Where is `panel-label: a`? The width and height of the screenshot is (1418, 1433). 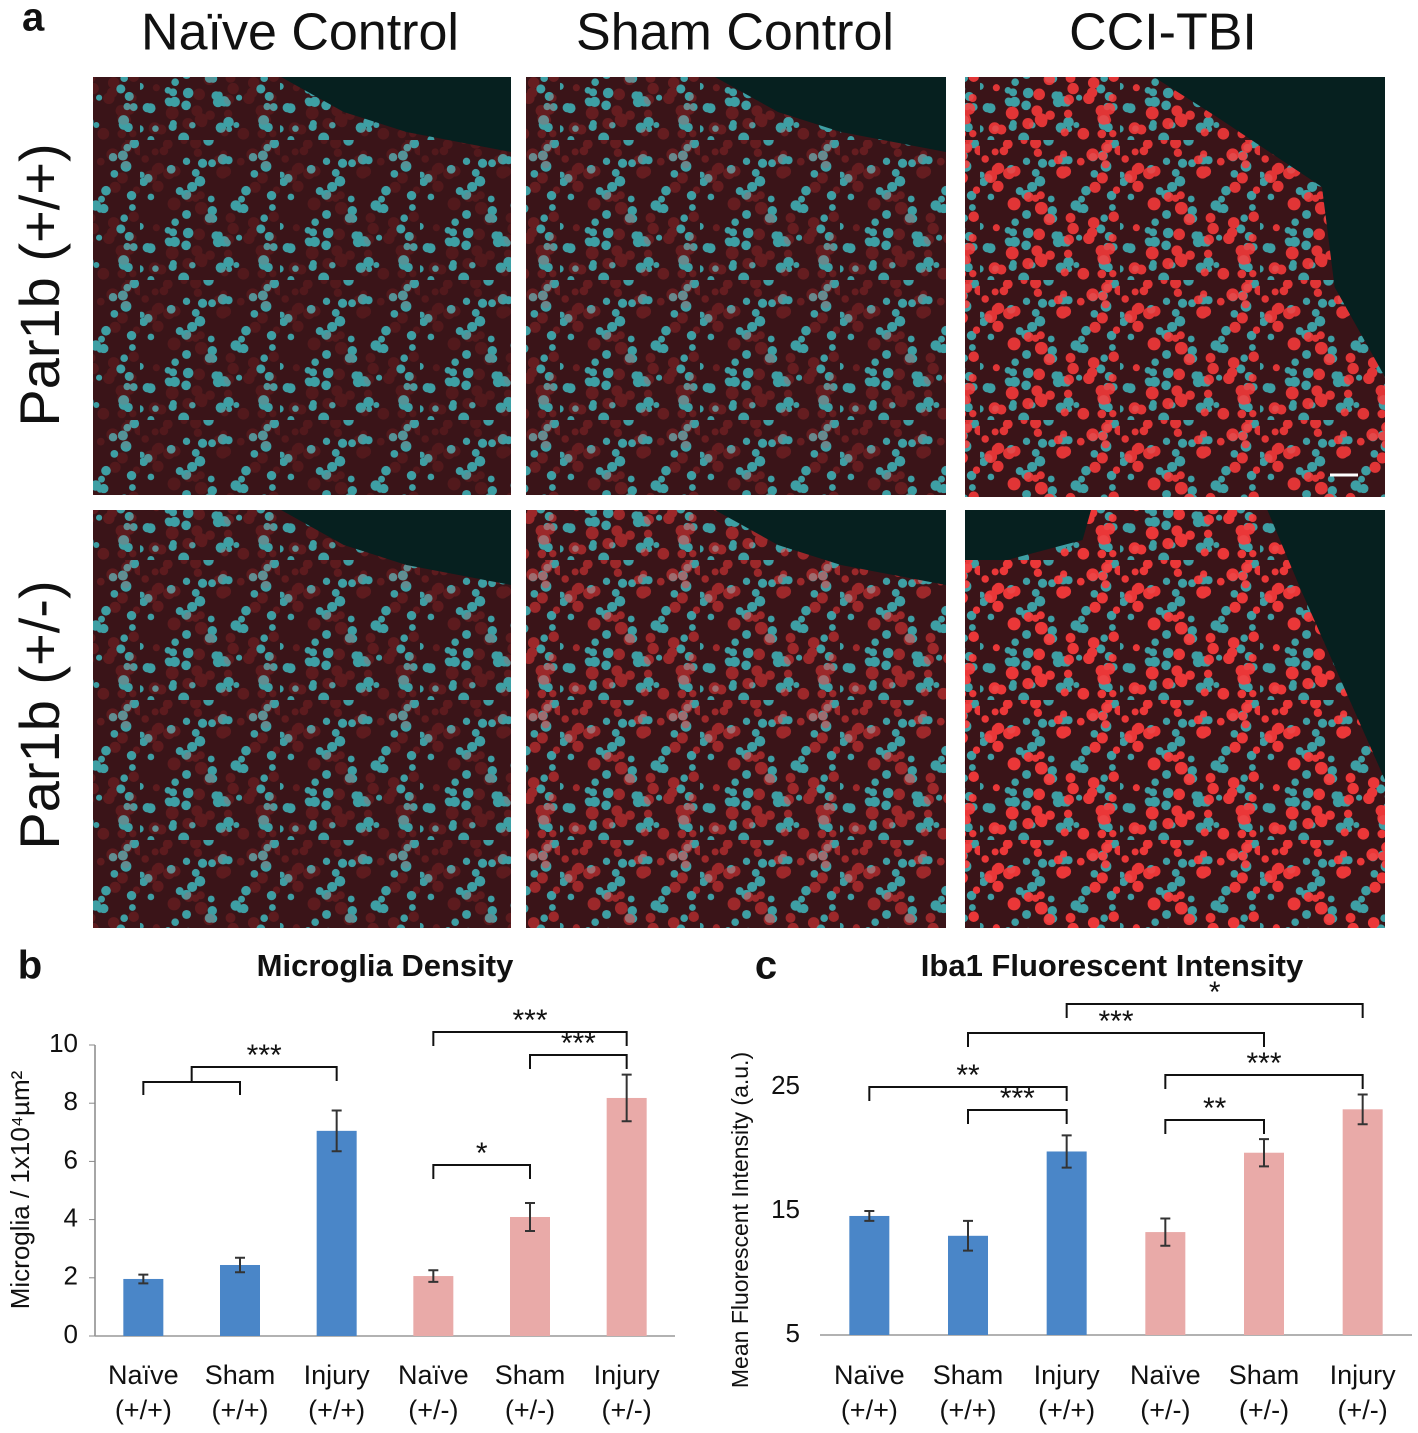
panel-label: a is located at coordinates (33, 20).